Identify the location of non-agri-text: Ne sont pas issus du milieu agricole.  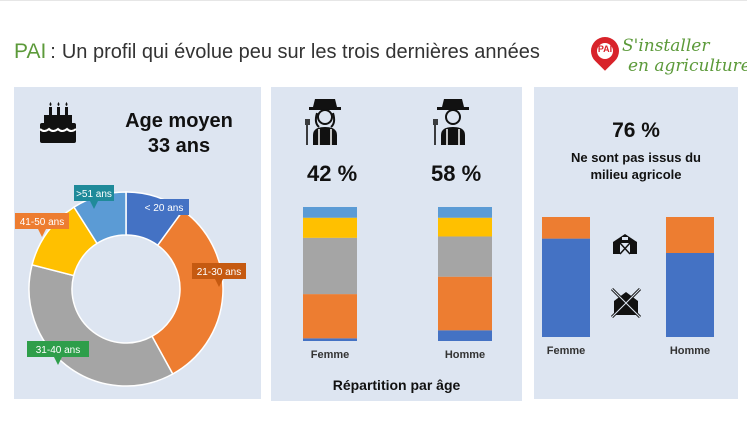
(636, 166).